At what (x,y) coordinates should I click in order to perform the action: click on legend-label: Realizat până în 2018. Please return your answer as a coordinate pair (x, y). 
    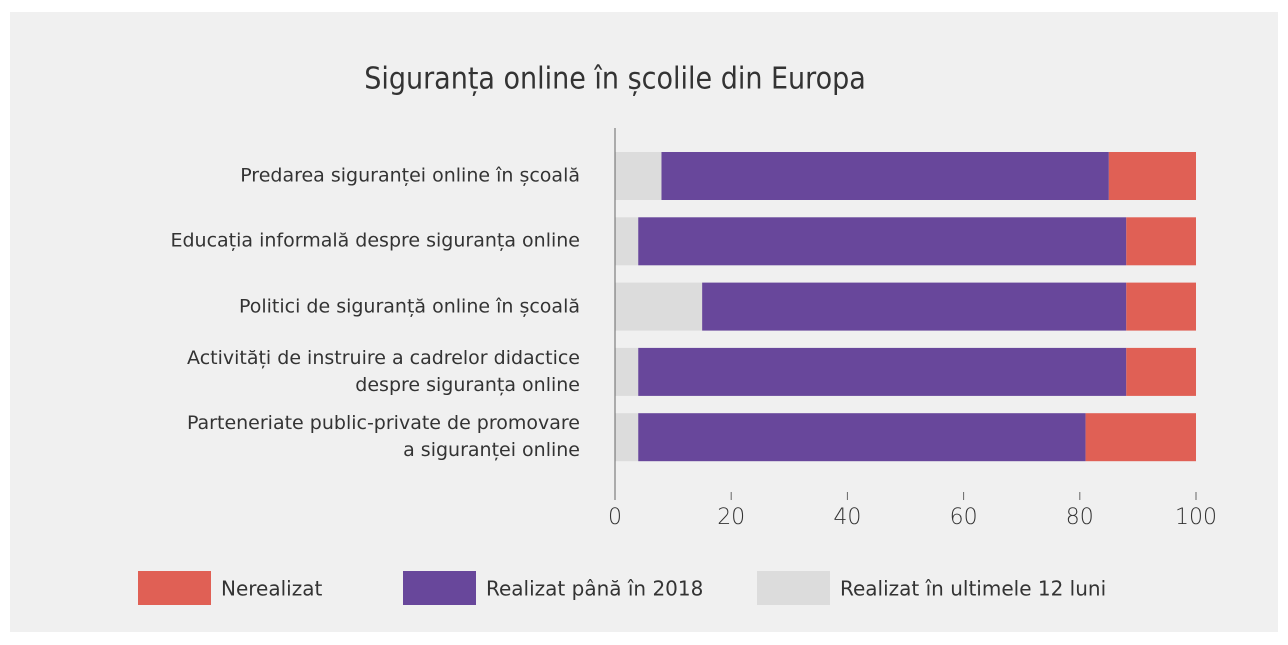
    Looking at the image, I should click on (594, 589).